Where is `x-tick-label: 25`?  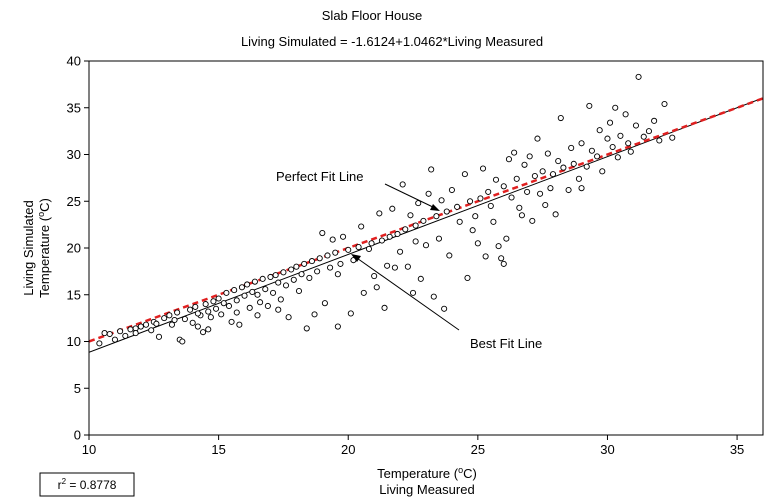 x-tick-label: 25 is located at coordinates (478, 449).